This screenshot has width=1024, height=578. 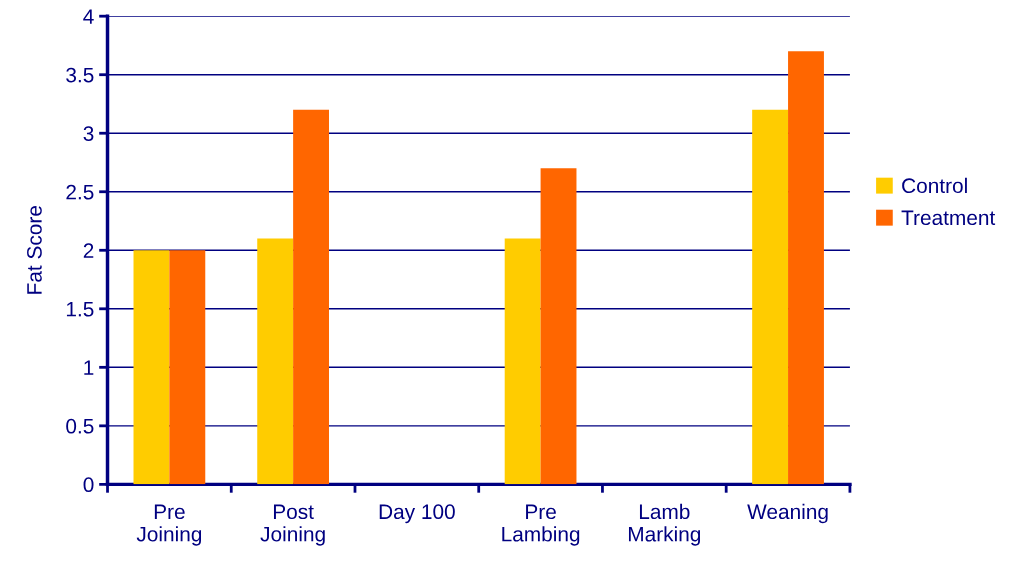 What do you see at coordinates (88, 133) in the screenshot?
I see `y-tick-label: 3` at bounding box center [88, 133].